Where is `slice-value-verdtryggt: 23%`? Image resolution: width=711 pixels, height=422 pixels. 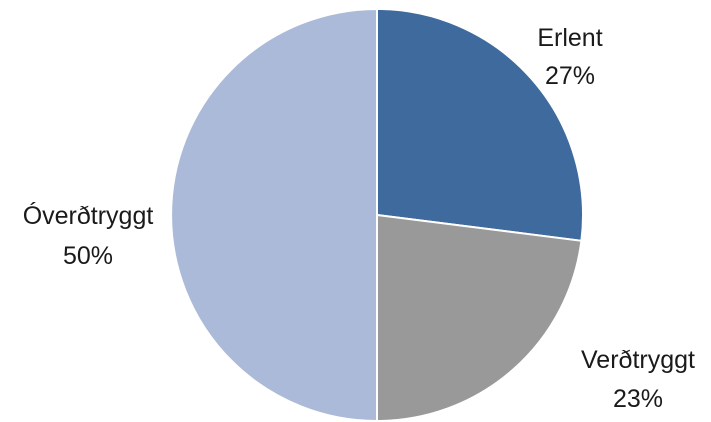
slice-value-verdtryggt: 23% is located at coordinates (638, 399).